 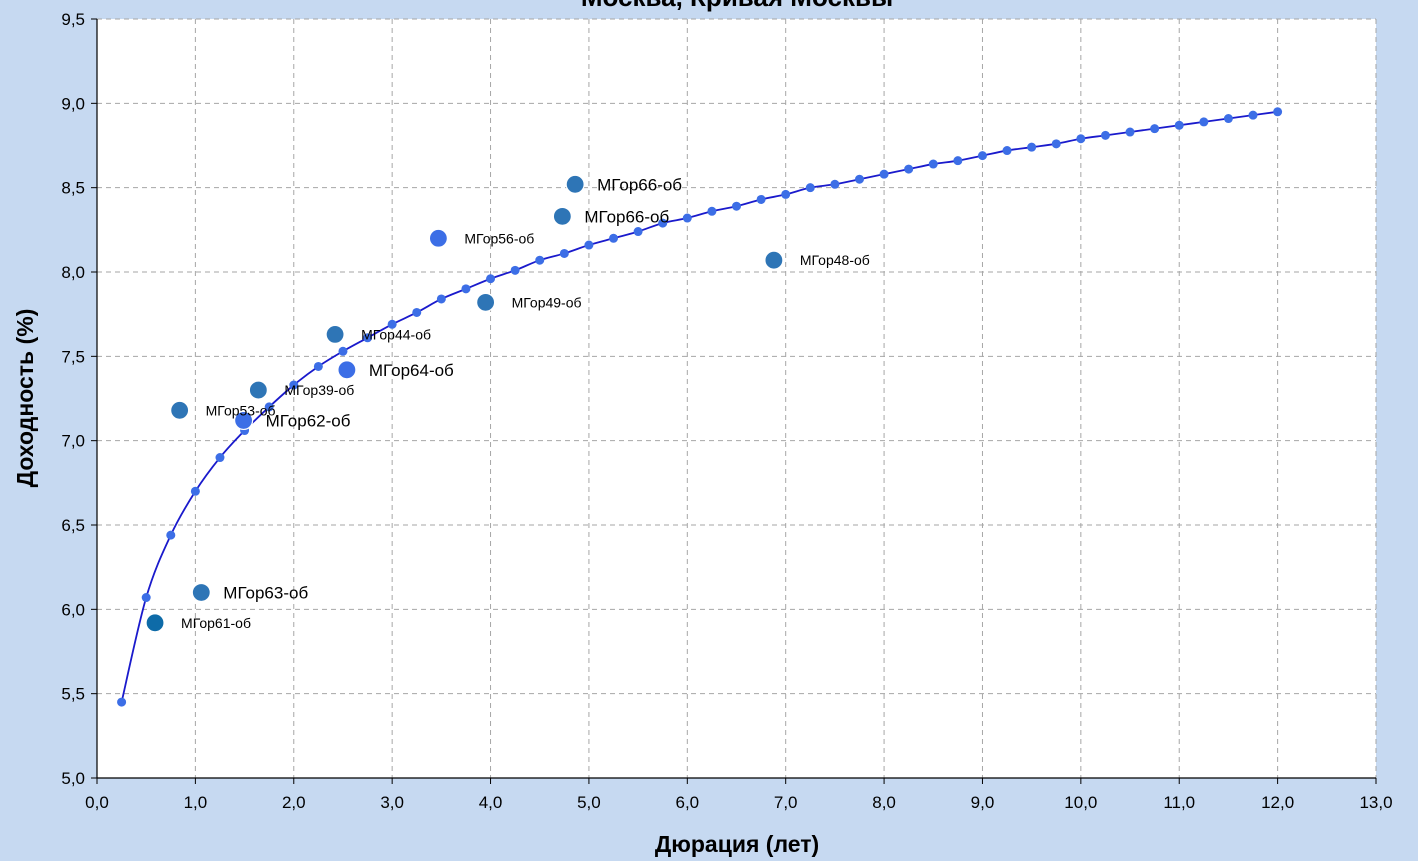 I want to click on bond-label: МГор53-об, so click(x=241, y=410).